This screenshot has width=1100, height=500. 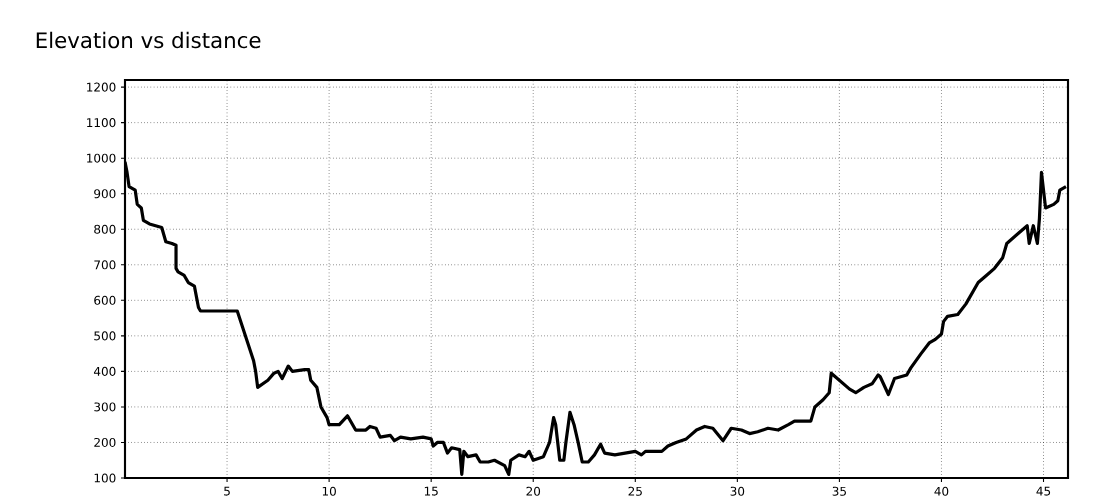 What do you see at coordinates (941, 491) in the screenshot?
I see `x-tick-label: 40` at bounding box center [941, 491].